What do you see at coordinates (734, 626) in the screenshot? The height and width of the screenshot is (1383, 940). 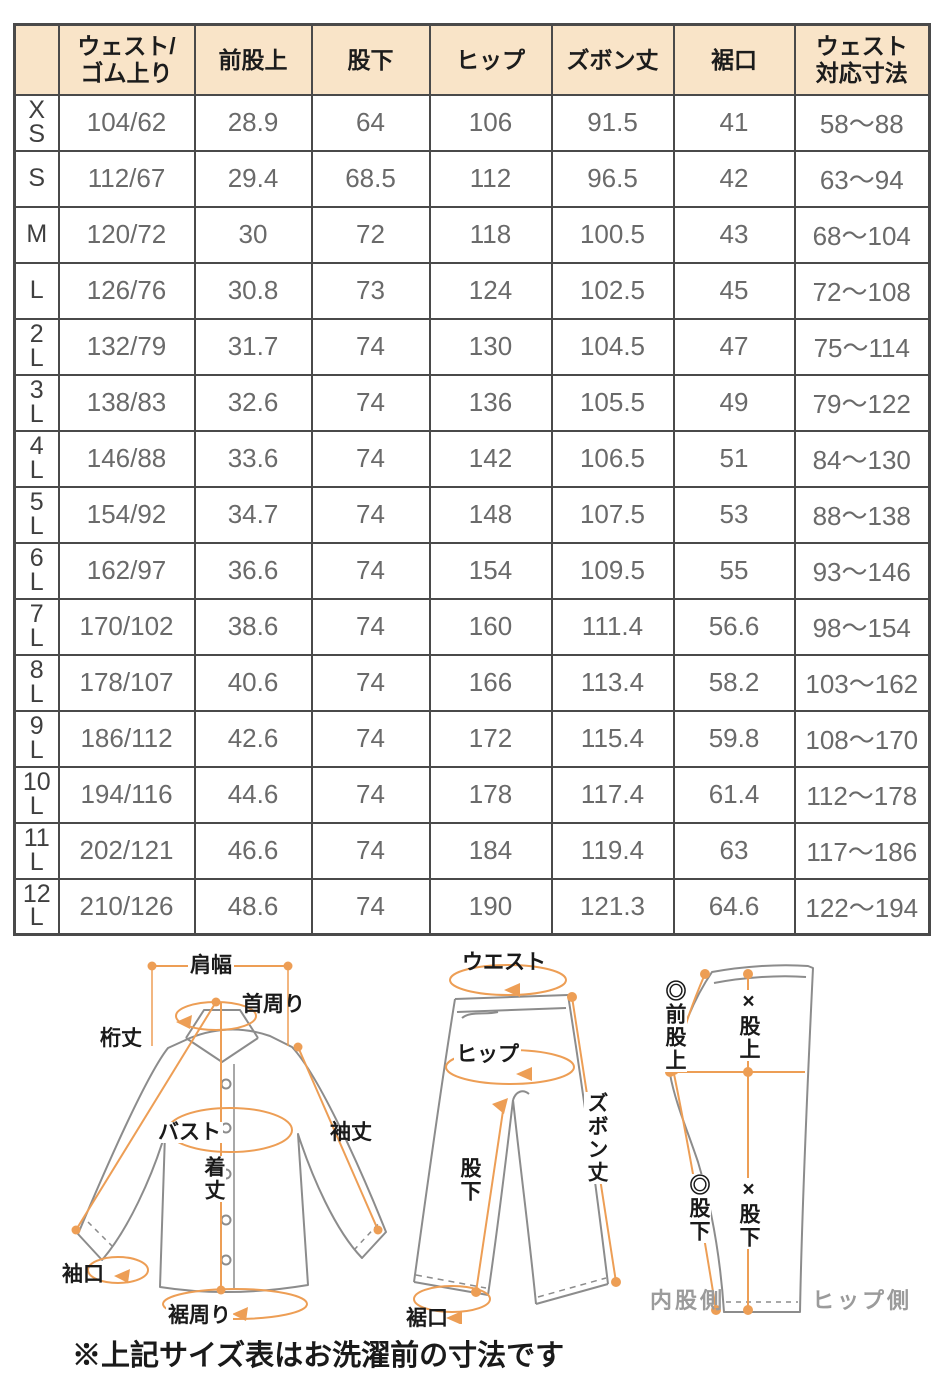 I see `value-cell: 56.6` at bounding box center [734, 626].